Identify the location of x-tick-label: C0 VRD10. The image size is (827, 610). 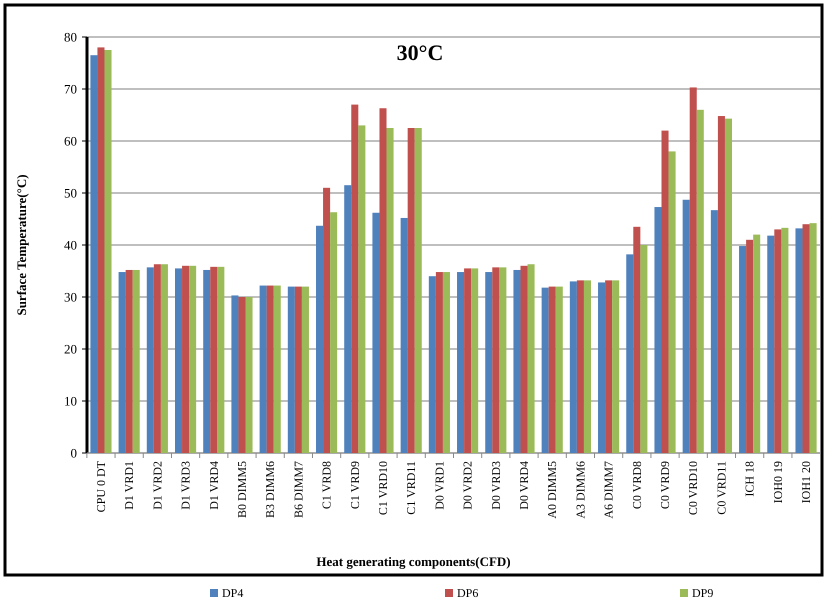
(693, 488).